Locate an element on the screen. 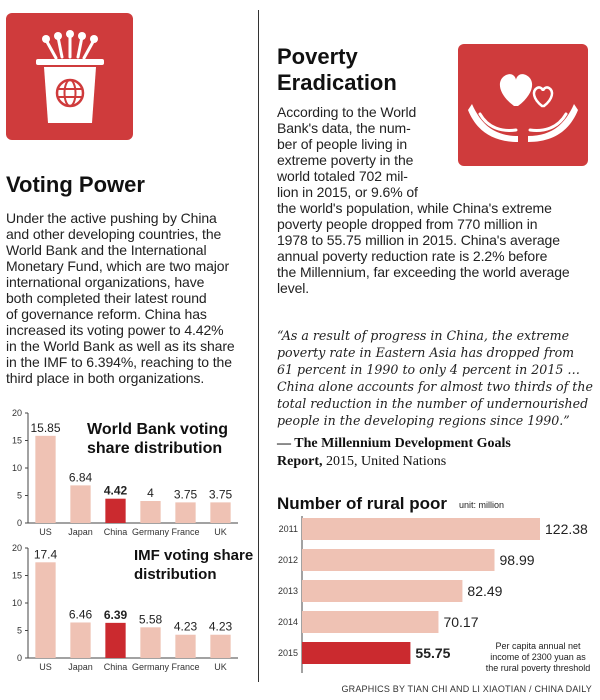 This screenshot has height=700, width=600. poverty-icon-box is located at coordinates (523, 105).